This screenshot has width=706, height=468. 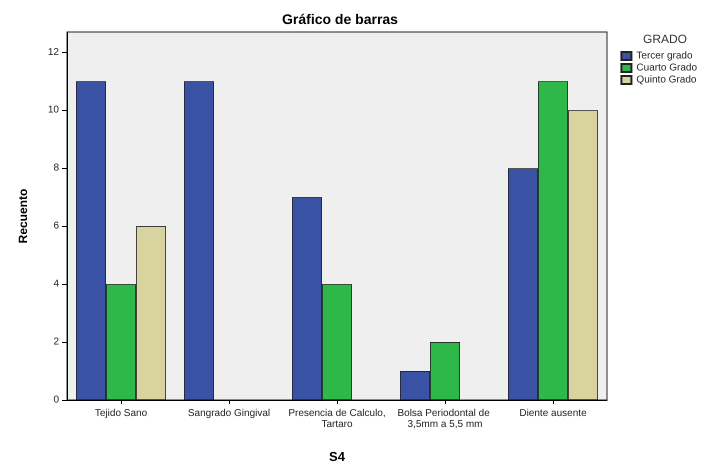 I want to click on y-tick-label: 10, so click(x=54, y=110).